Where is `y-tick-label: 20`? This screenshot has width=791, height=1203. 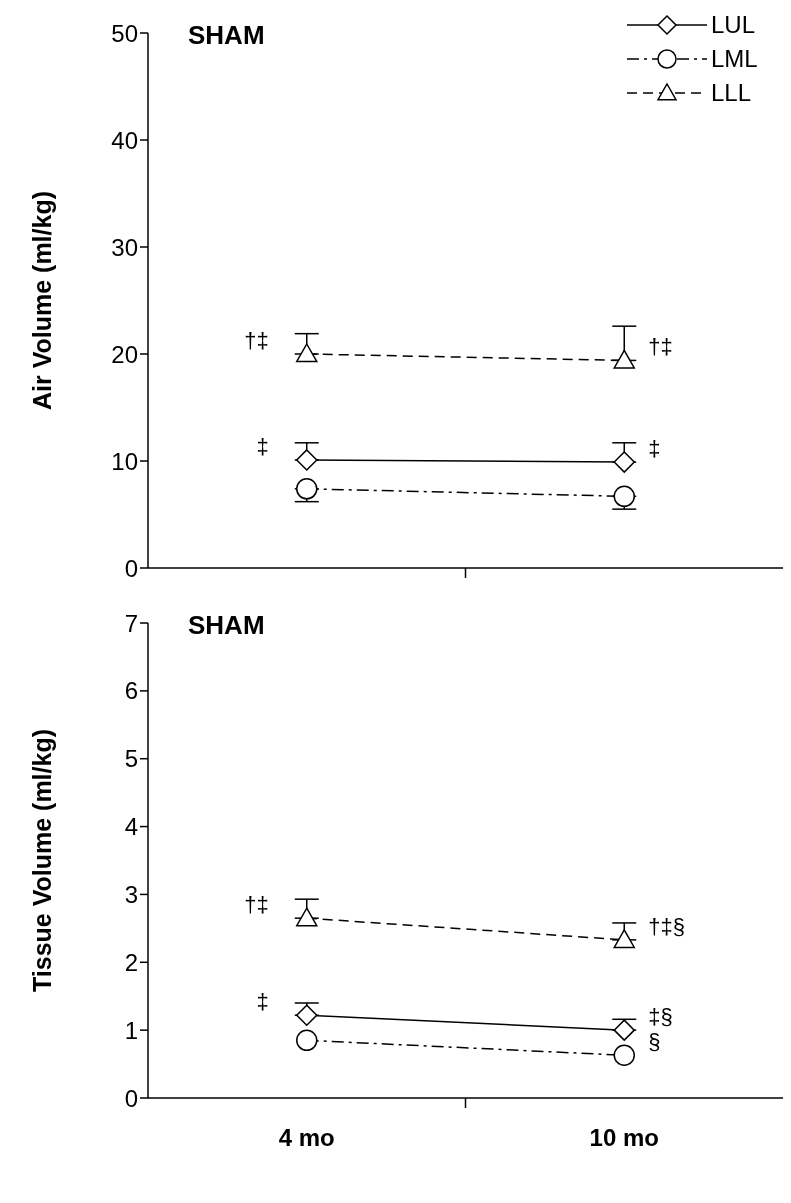 y-tick-label: 20 is located at coordinates (124, 354).